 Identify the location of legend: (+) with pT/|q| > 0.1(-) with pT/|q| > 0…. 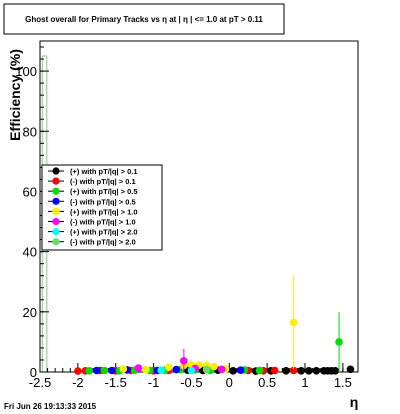
(102, 207).